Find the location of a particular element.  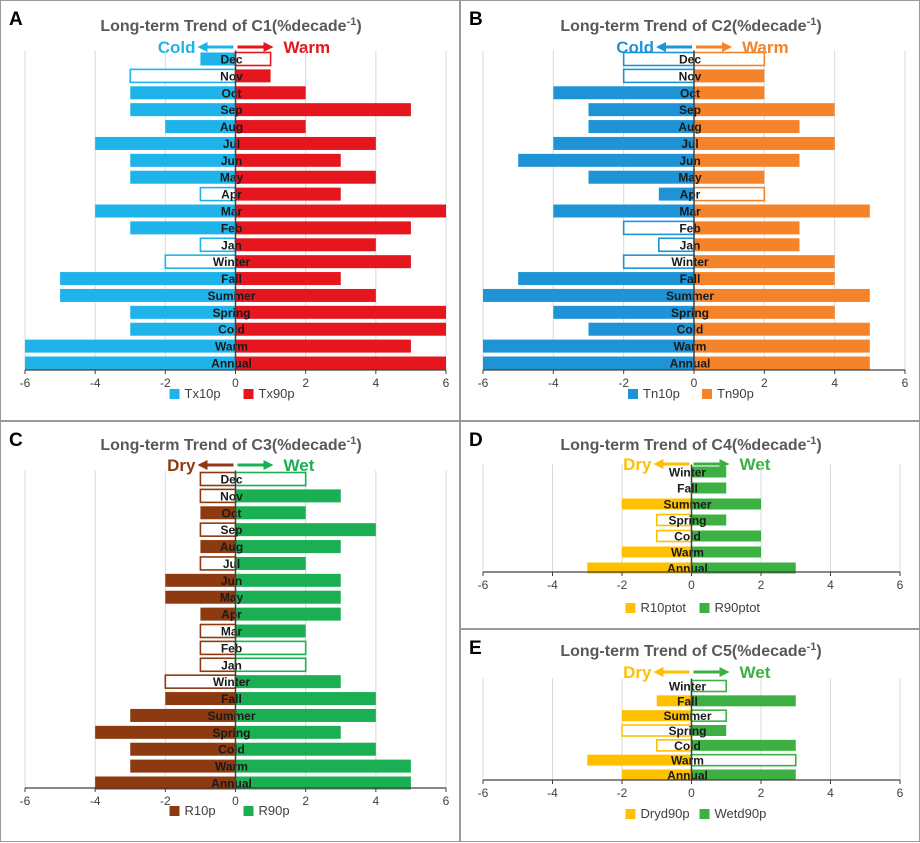

chart-c-bar-r90p-fall is located at coordinates (305, 699).